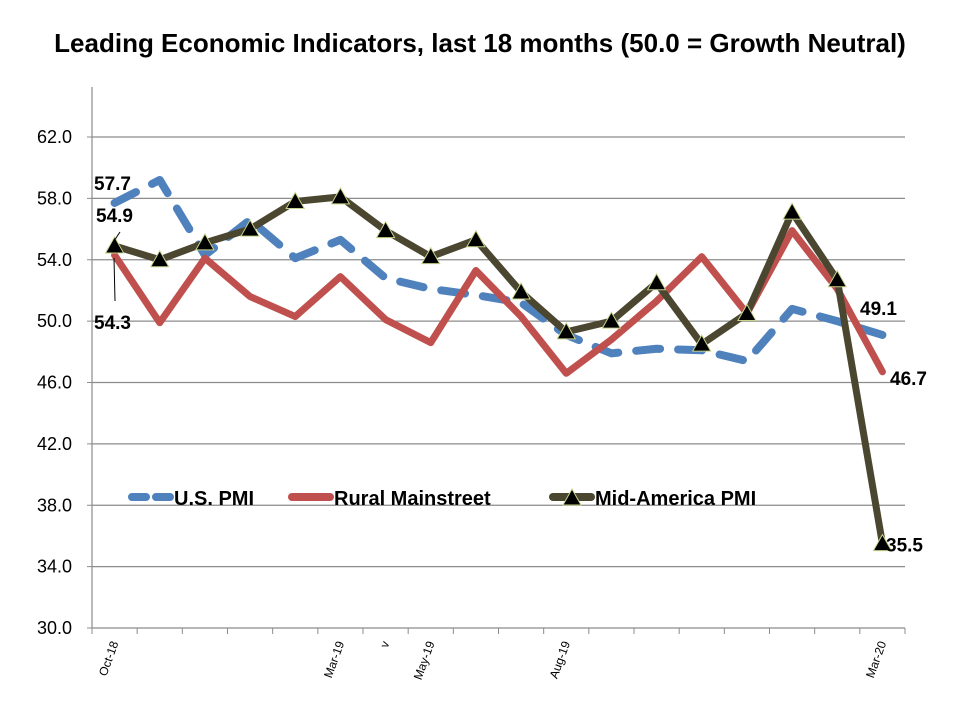 The image size is (960, 720). What do you see at coordinates (424, 660) in the screenshot?
I see `x-tick-label: May-19` at bounding box center [424, 660].